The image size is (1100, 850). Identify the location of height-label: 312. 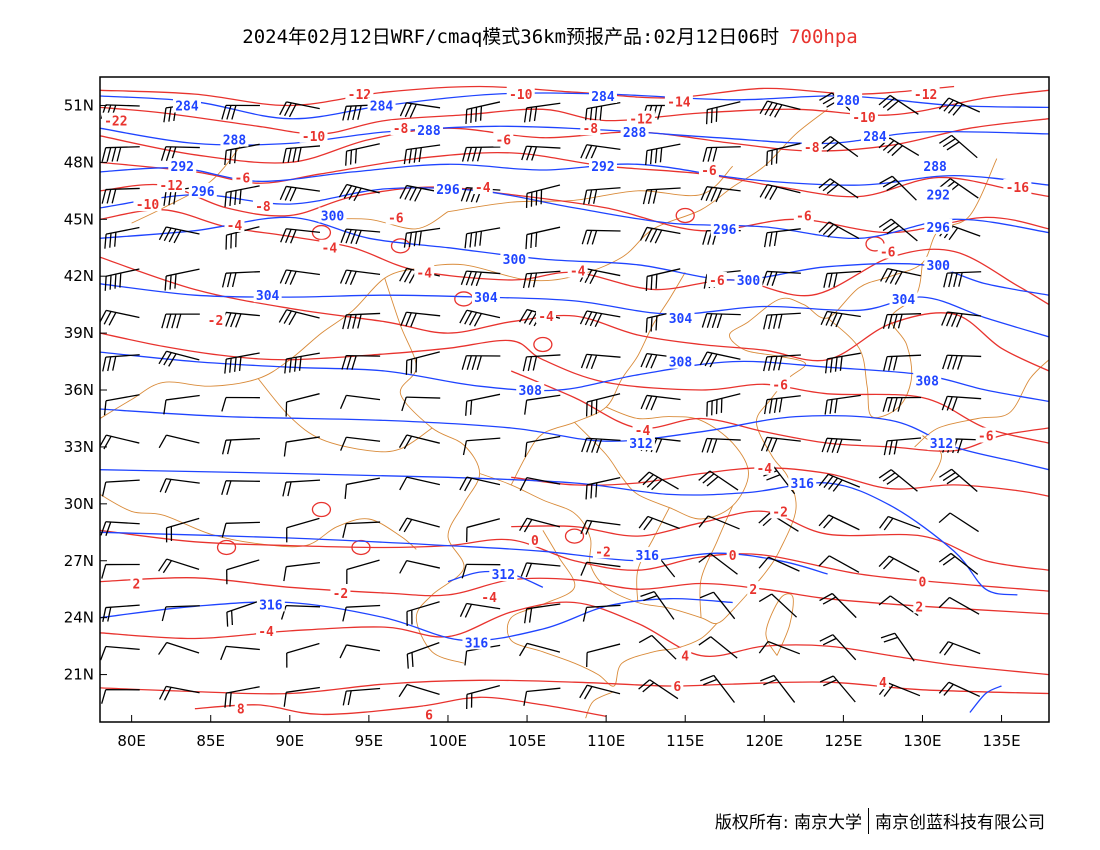
(640, 444).